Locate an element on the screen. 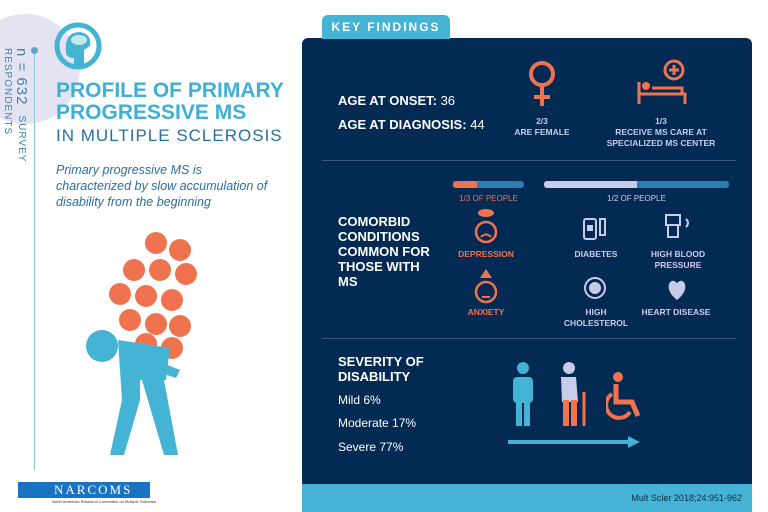 Image resolution: width=768 pixels, height=512 pixels. page-subtitle: IN MULTIPLE SCLEROSIS is located at coordinates (169, 135).